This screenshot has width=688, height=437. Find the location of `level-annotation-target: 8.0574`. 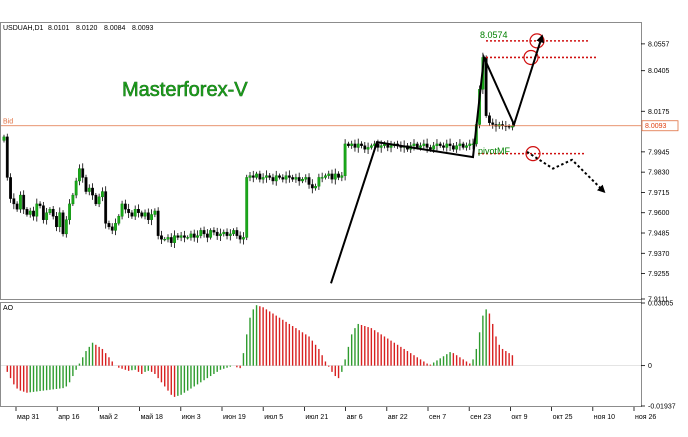

level-annotation-target: 8.0574 is located at coordinates (494, 35).